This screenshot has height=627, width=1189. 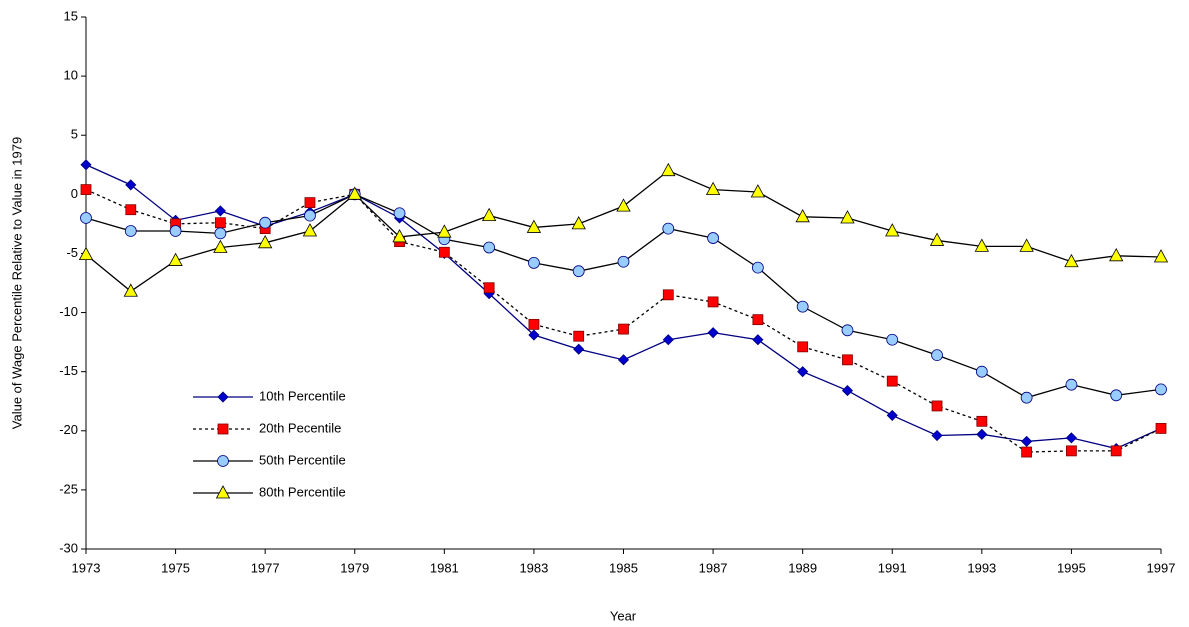 I want to click on legend-label: 10th Percentile, so click(x=302, y=395).